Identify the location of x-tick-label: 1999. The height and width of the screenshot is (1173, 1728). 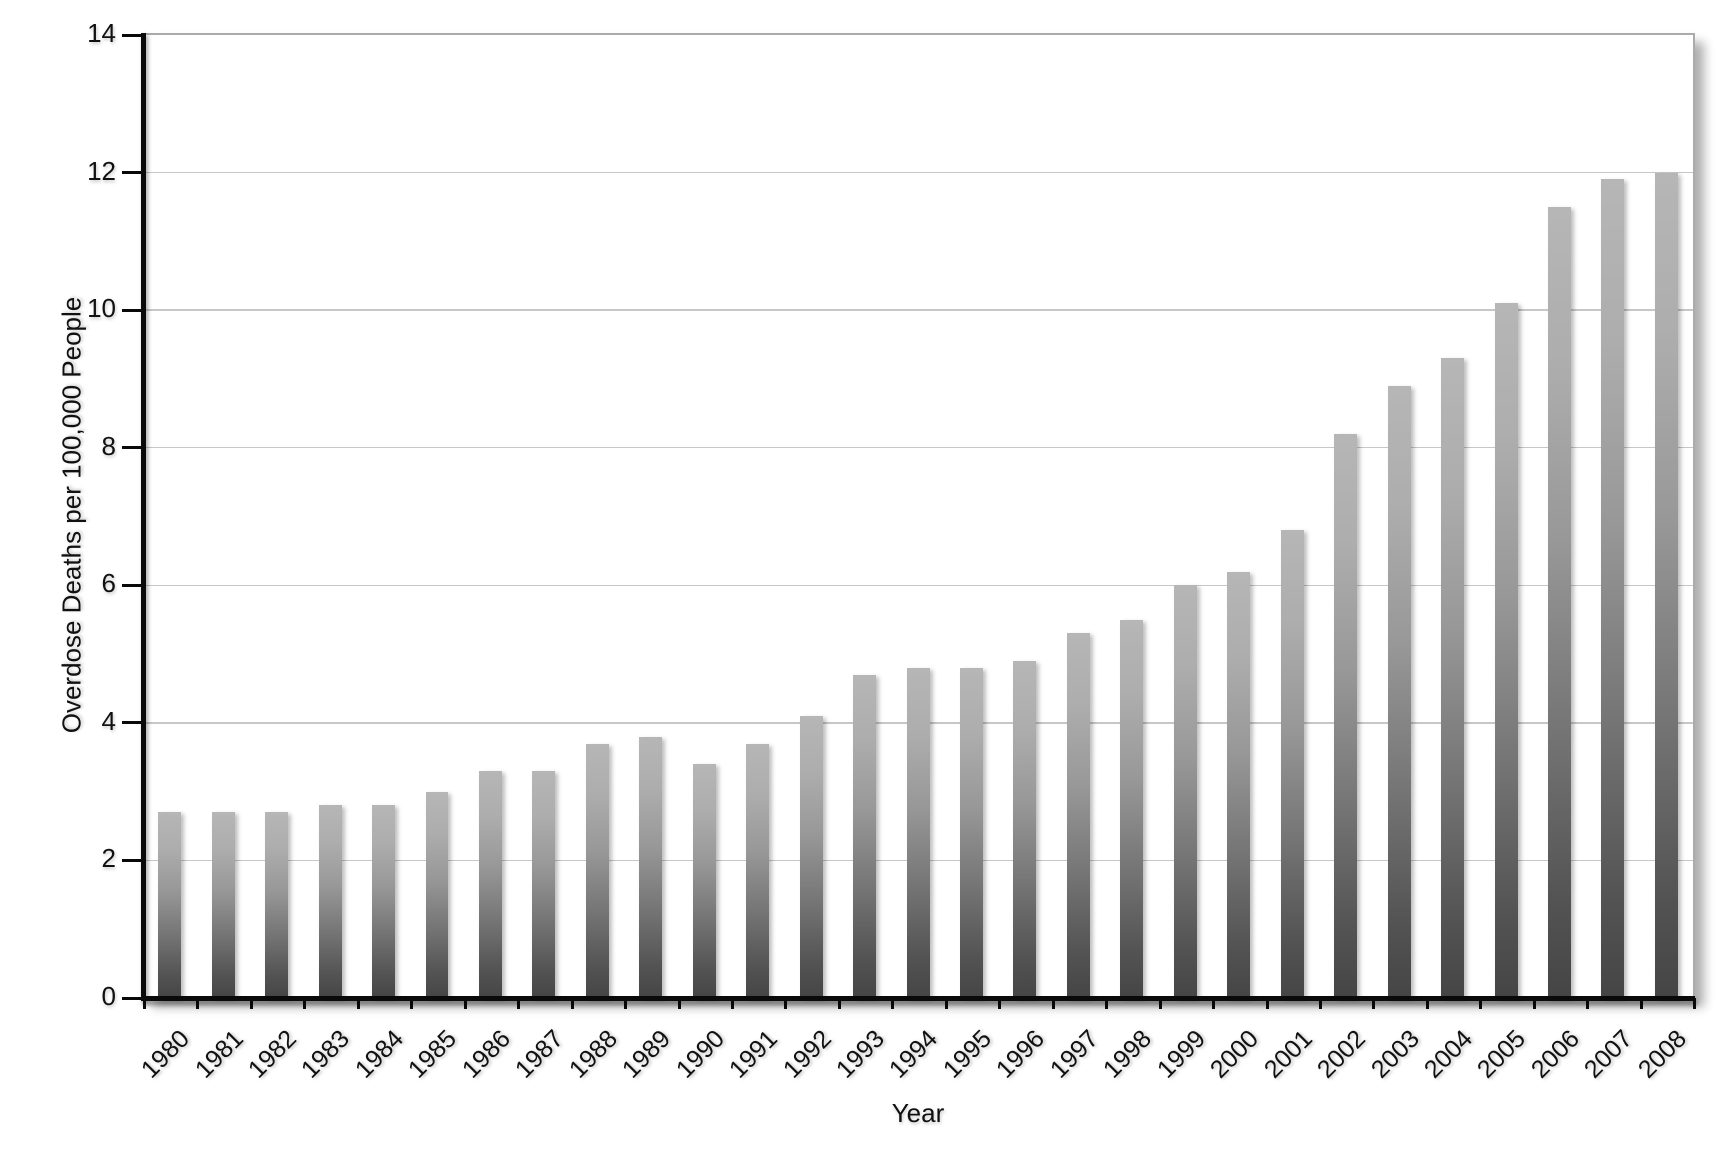
(1181, 1054).